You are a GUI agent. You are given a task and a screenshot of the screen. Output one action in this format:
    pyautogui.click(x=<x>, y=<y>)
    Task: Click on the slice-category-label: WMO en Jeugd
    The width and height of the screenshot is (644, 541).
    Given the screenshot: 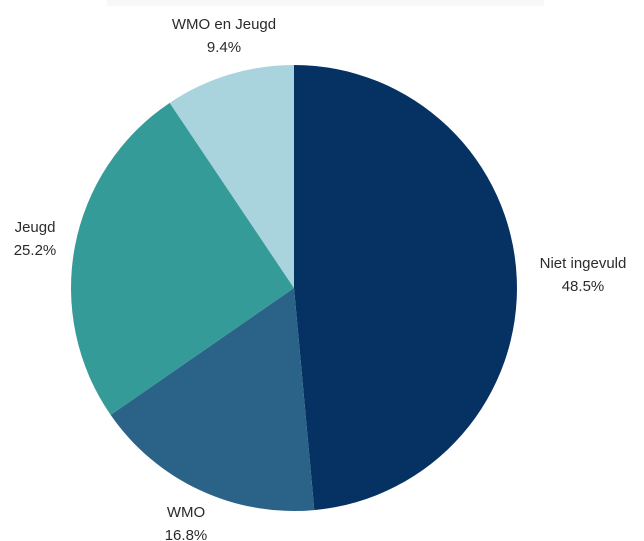 What is the action you would take?
    pyautogui.click(x=224, y=24)
    